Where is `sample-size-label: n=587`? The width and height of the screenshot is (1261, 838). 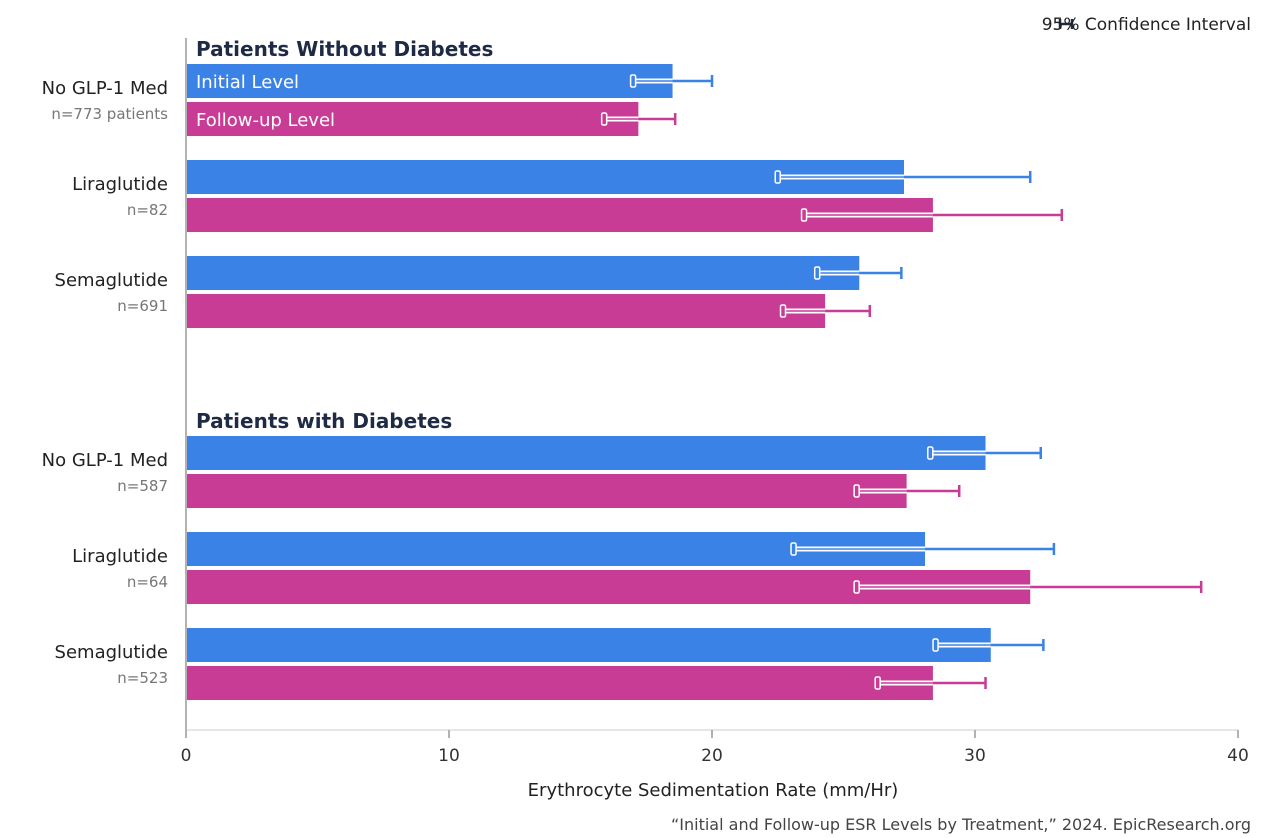
sample-size-label: n=587 is located at coordinates (142, 486).